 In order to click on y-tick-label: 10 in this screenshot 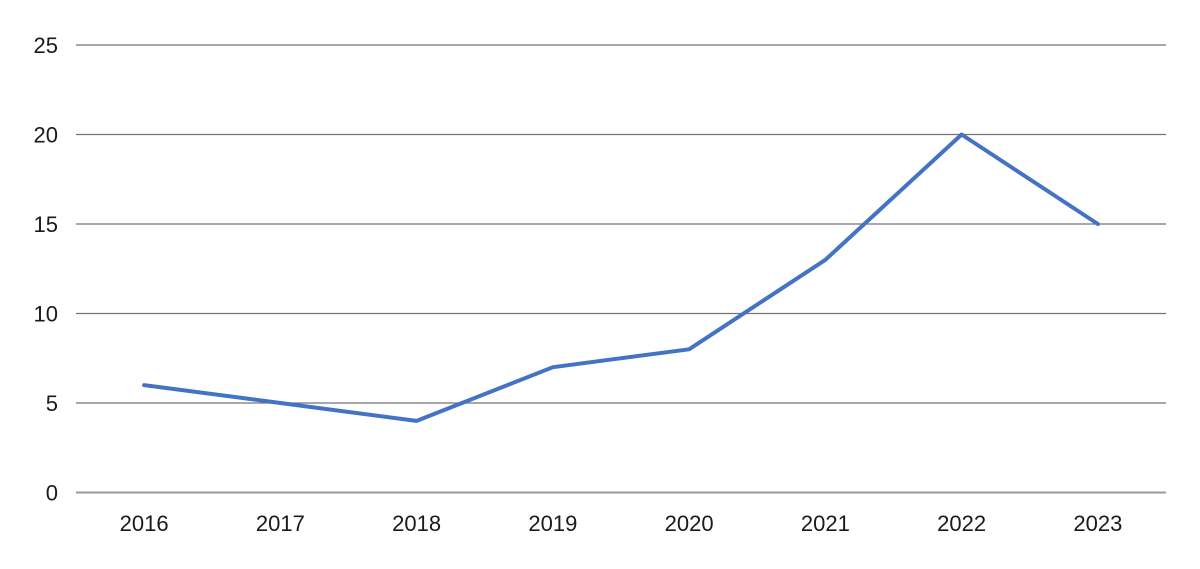, I will do `click(46, 314)`.